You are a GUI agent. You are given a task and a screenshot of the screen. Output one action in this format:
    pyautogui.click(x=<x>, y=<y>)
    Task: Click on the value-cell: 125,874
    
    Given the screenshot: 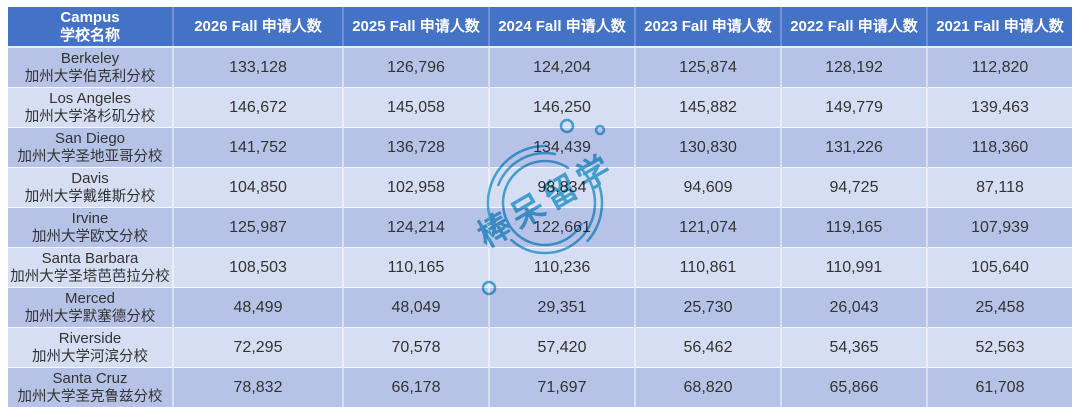 What is the action you would take?
    pyautogui.click(x=708, y=67)
    